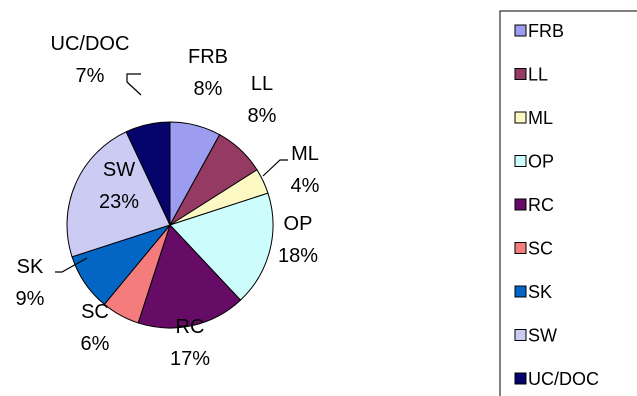 Image resolution: width=637 pixels, height=396 pixels. What do you see at coordinates (563, 379) in the screenshot?
I see `legend-label-uc-doc: UC/DOC` at bounding box center [563, 379].